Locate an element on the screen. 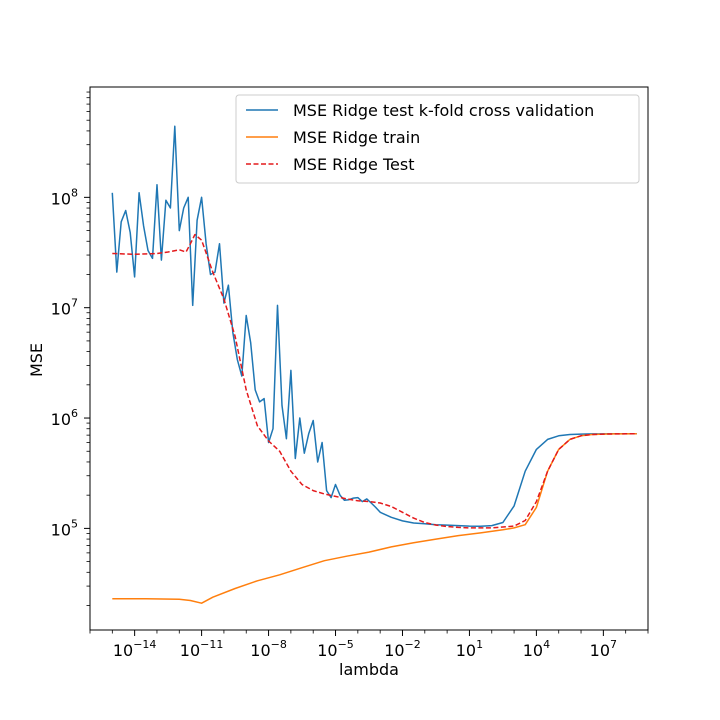 Image resolution: width=720 pixels, height=720 pixels. legend-label-2: MSE Ridge Test is located at coordinates (353, 164).